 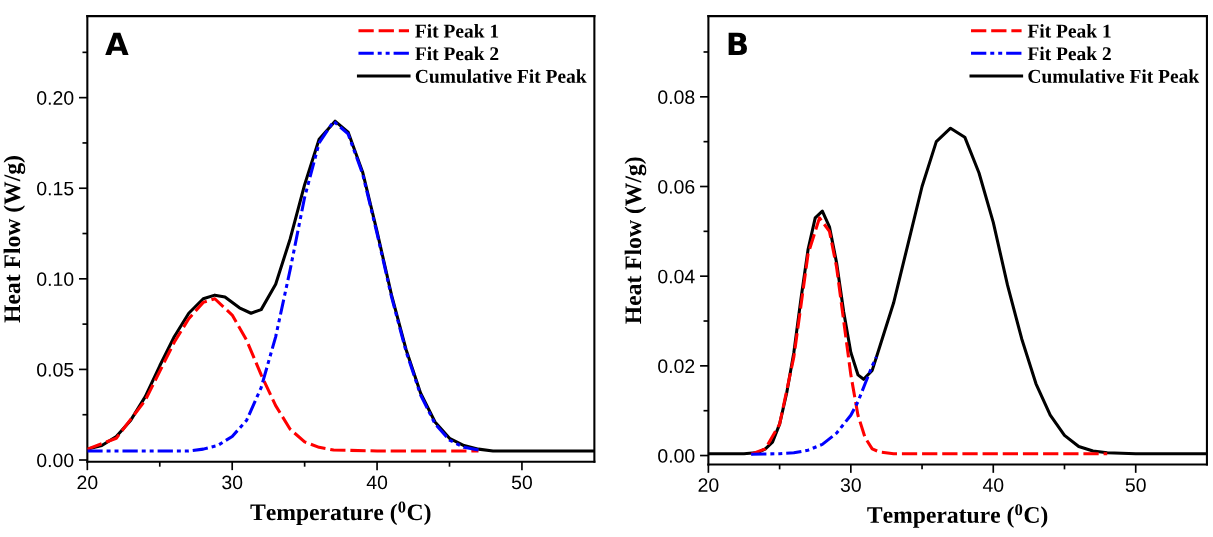 What do you see at coordinates (676, 97) in the screenshot?
I see `y-tick-label: 0.08` at bounding box center [676, 97].